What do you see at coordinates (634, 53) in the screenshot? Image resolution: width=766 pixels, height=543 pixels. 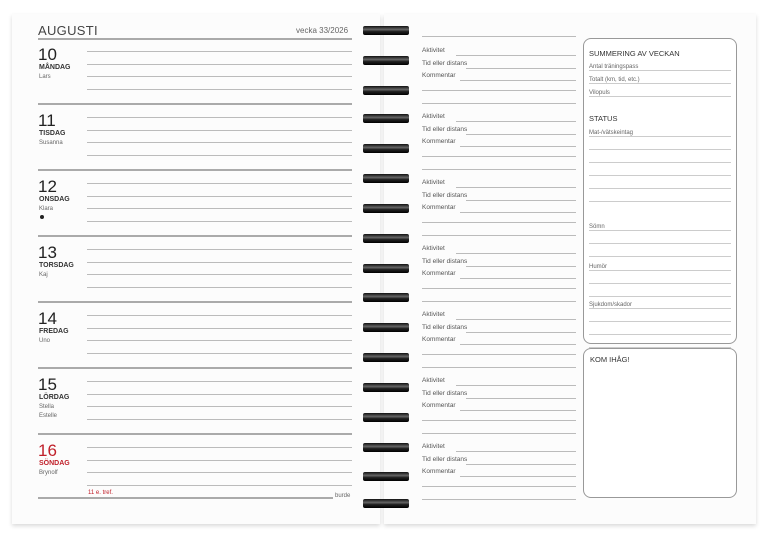 I see `summary-title: SUMMERING AV VECKAN` at bounding box center [634, 53].